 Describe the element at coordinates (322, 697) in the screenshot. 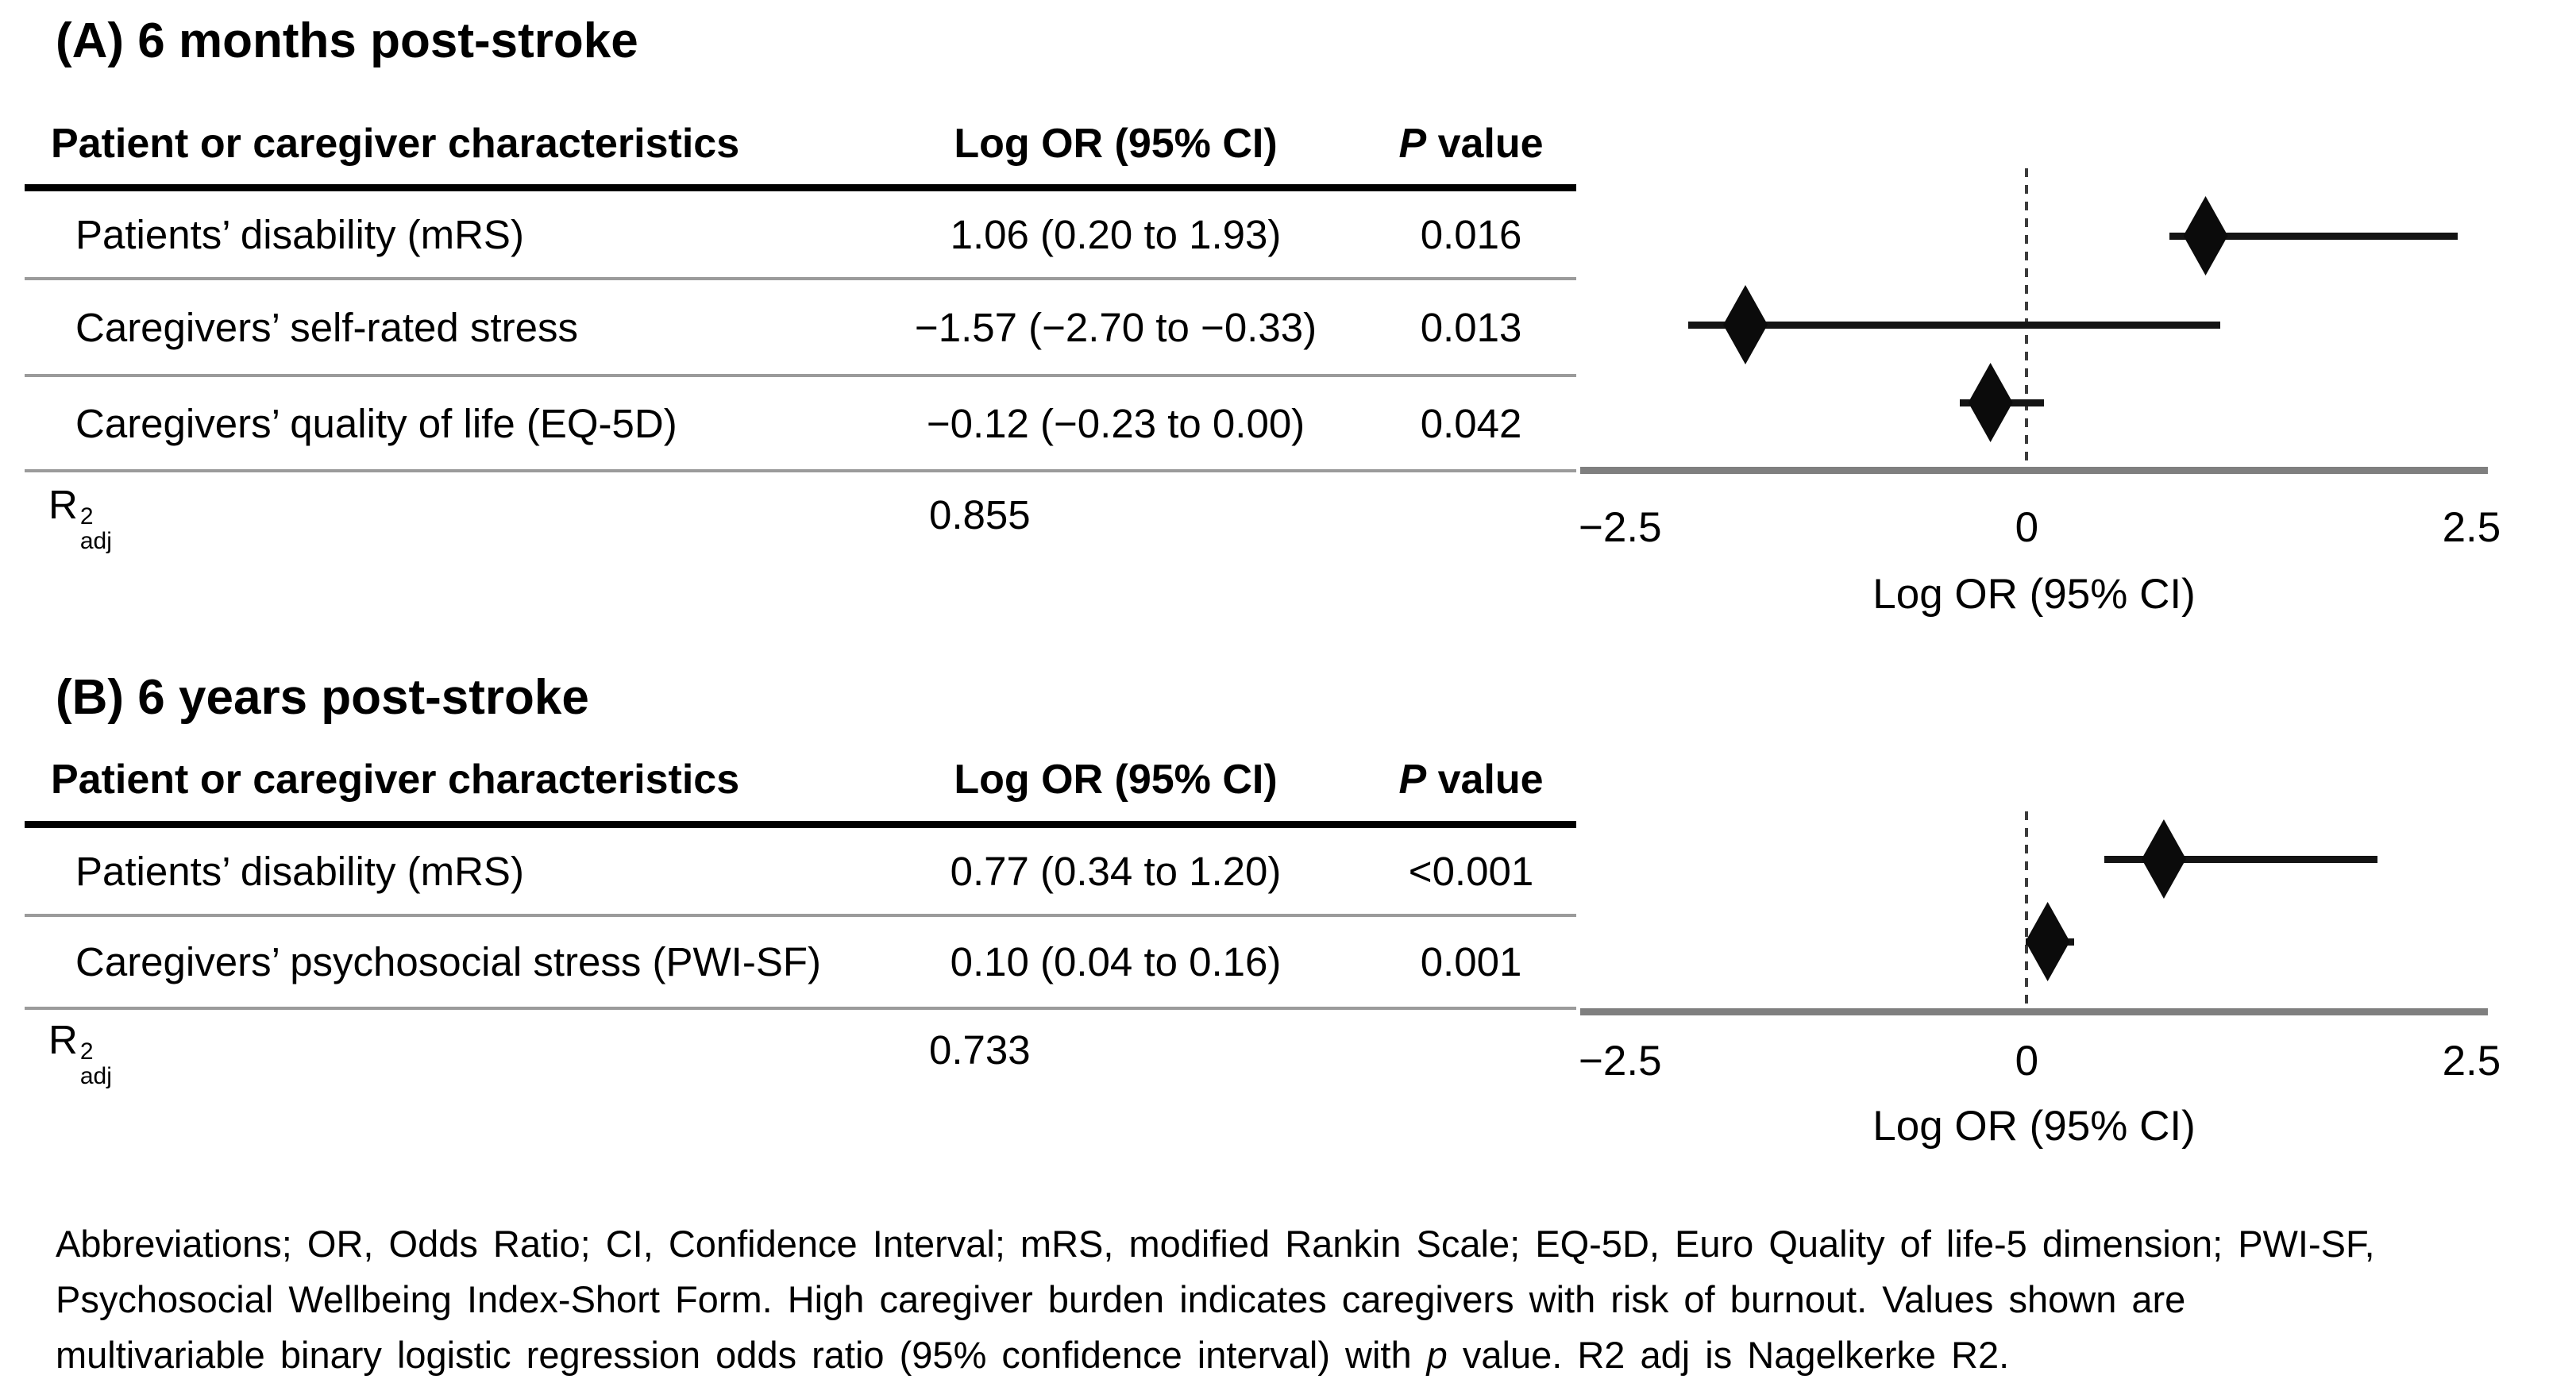

I see `panel-b-title: (B) 6 years post-stroke` at that location.